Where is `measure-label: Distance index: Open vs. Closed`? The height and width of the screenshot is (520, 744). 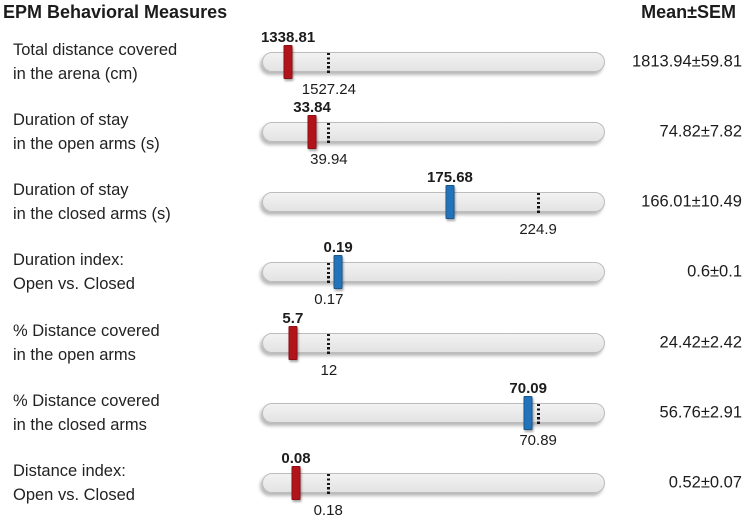 measure-label: Distance index: Open vs. Closed is located at coordinates (74, 483).